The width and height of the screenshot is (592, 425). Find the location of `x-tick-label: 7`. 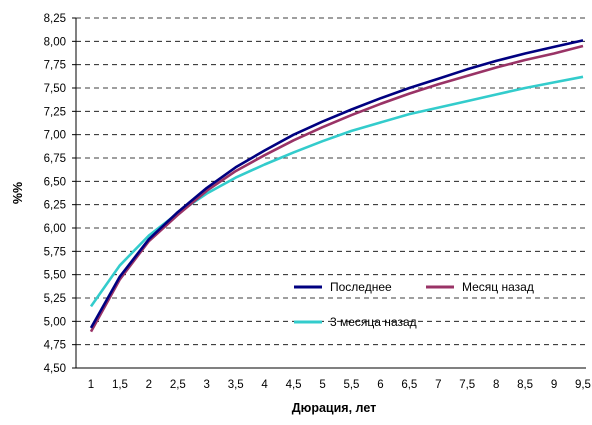

x-tick-label: 7 is located at coordinates (438, 385).